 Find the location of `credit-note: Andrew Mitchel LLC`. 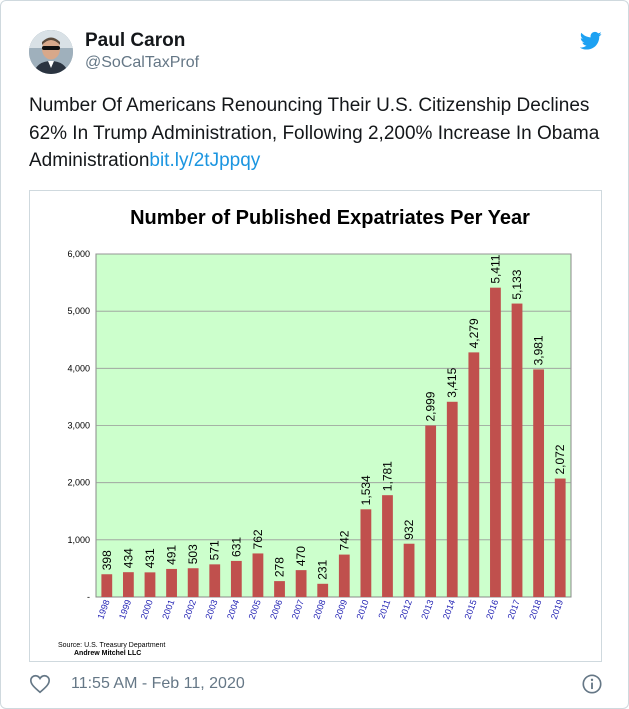

credit-note: Andrew Mitchel LLC is located at coordinates (107, 653).